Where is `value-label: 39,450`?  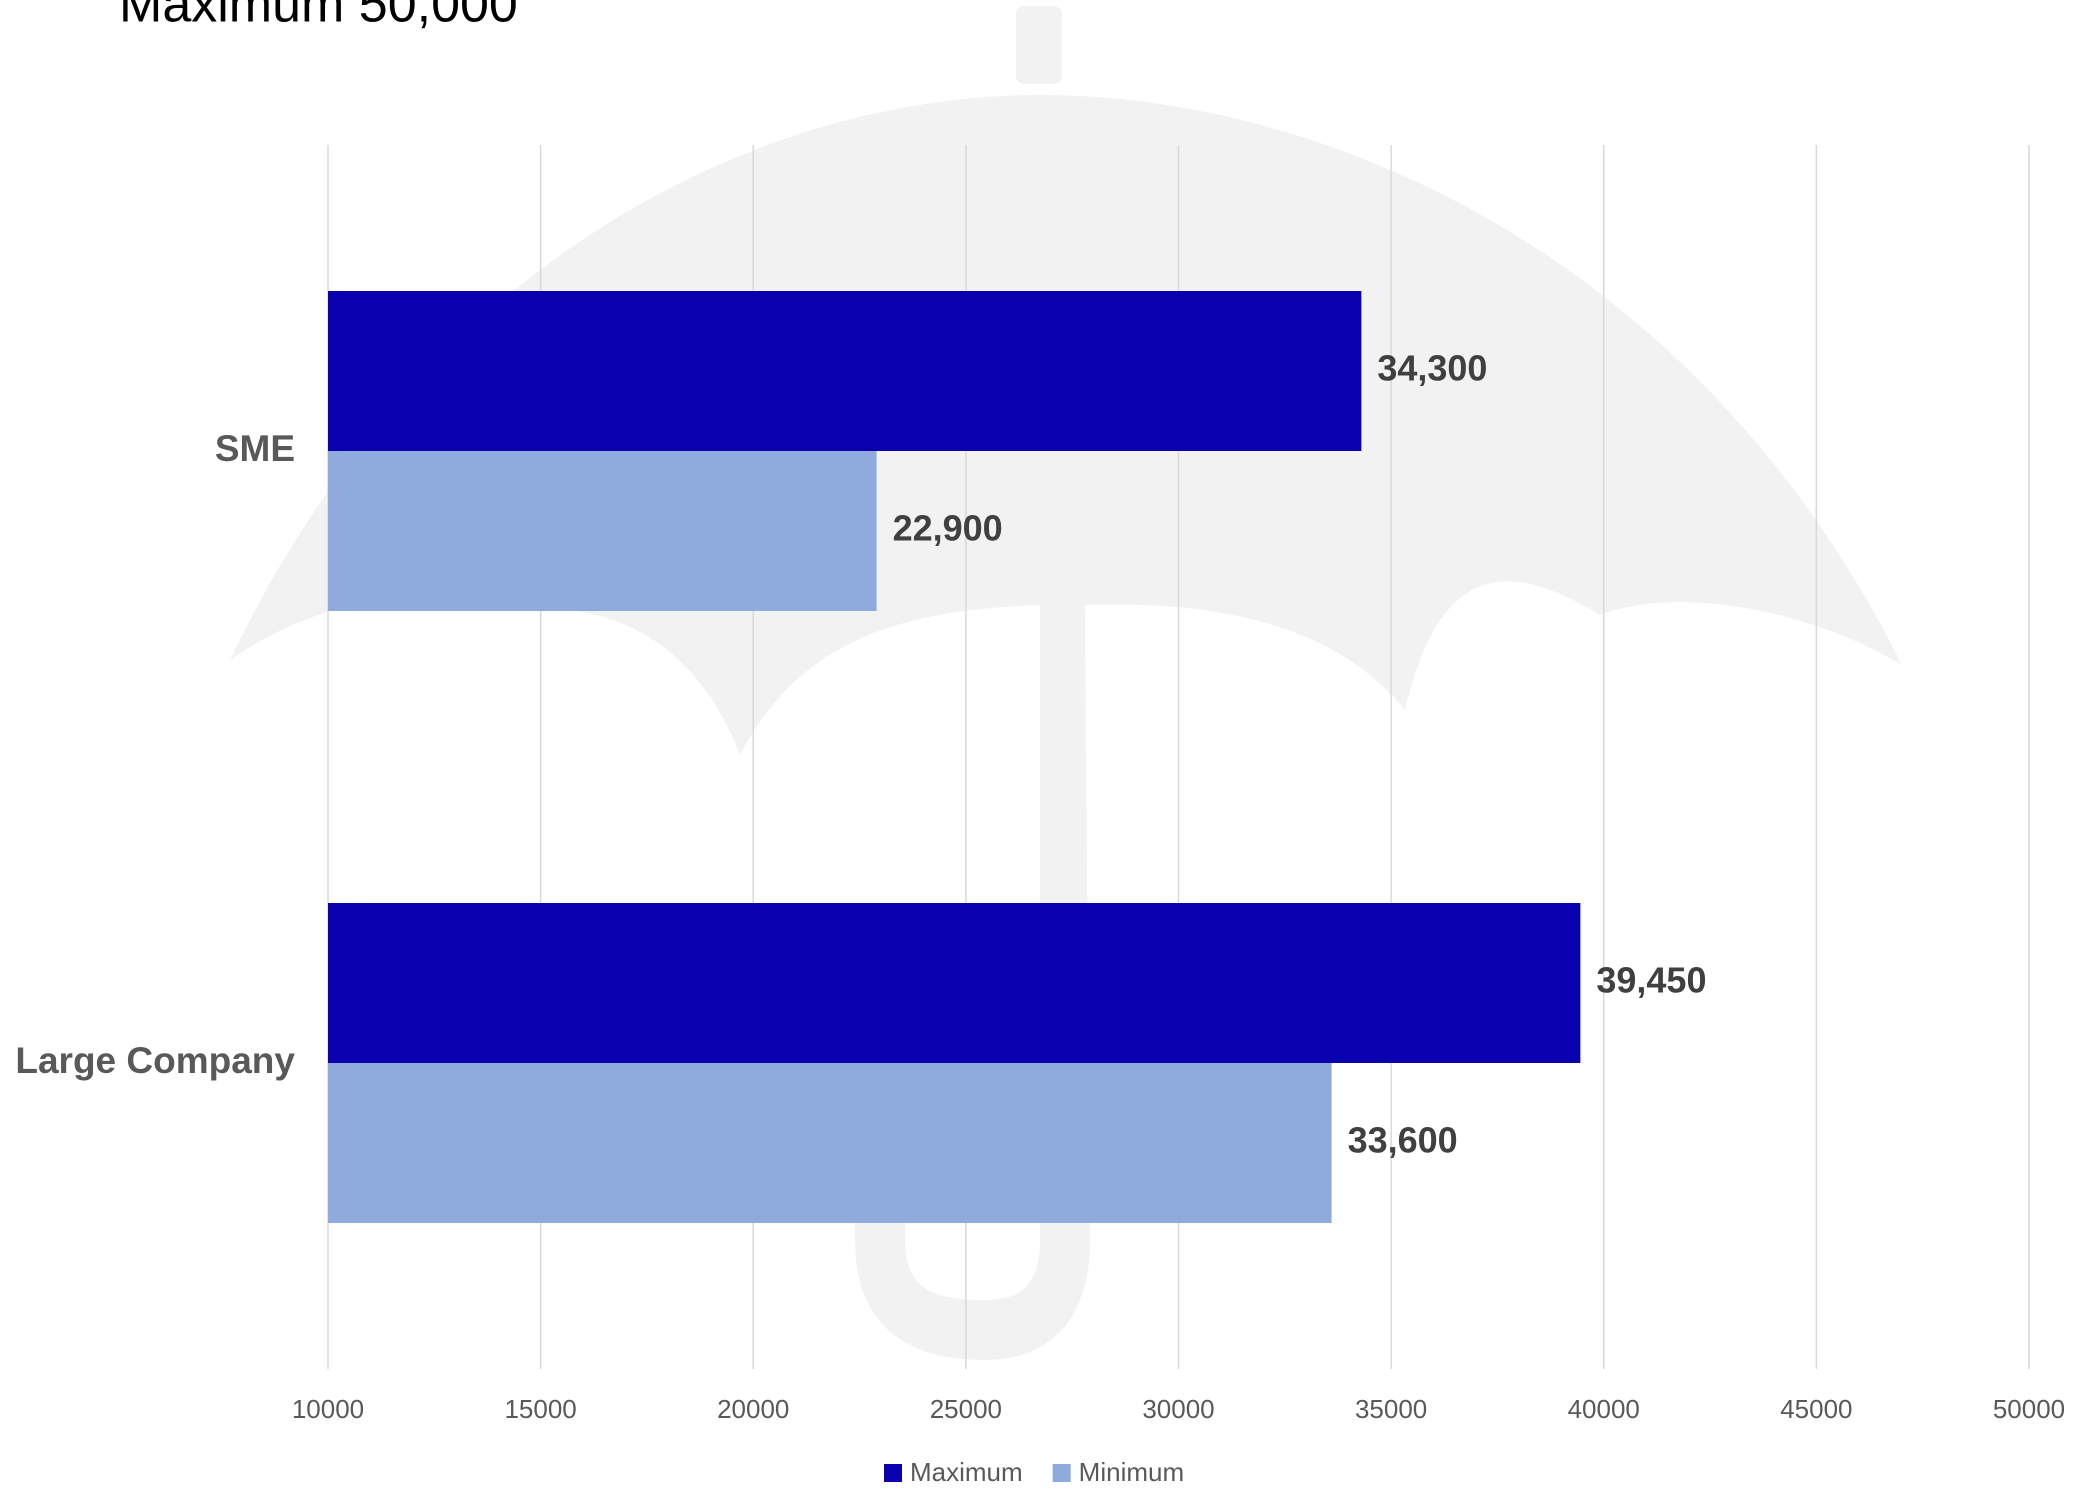 value-label: 39,450 is located at coordinates (1651, 980).